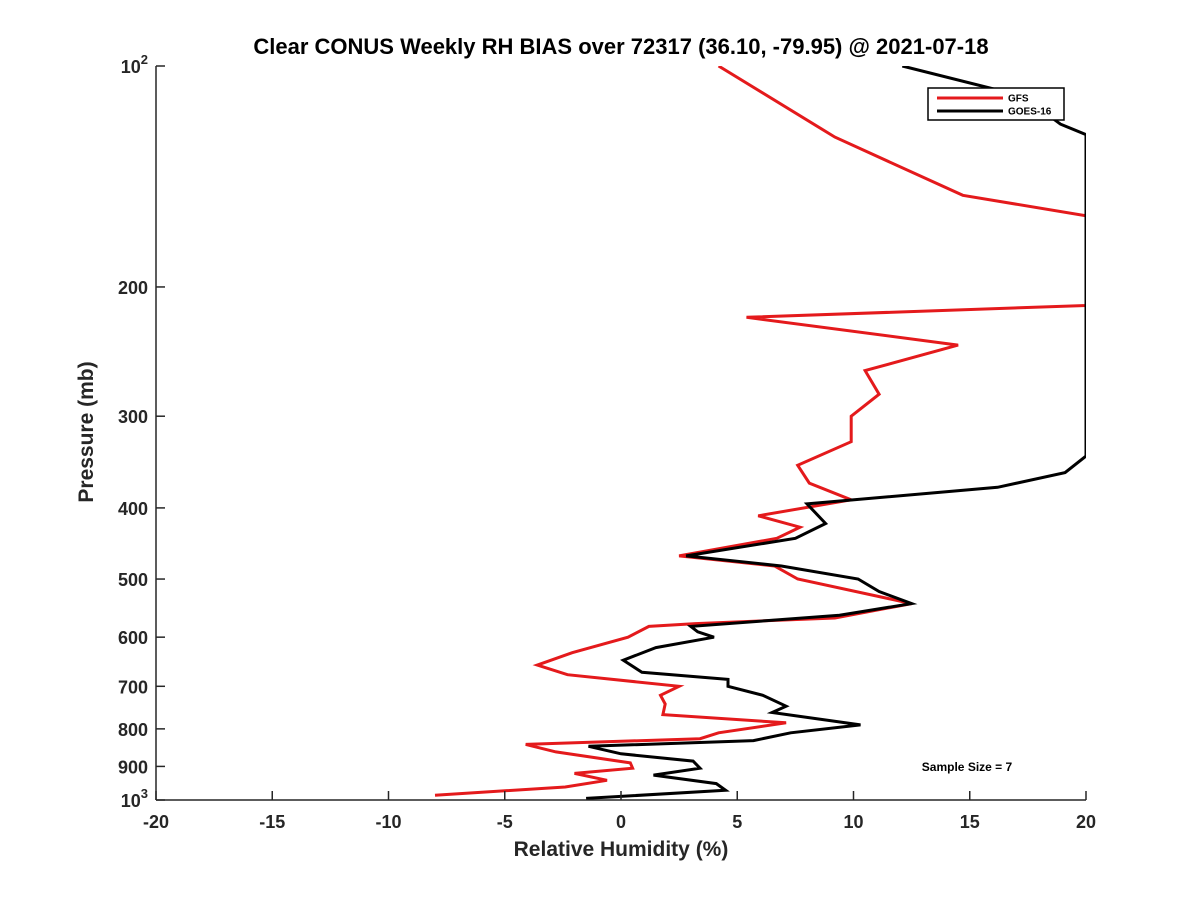 This screenshot has height=900, width=1200. I want to click on x-tick-label: -15, so click(272, 822).